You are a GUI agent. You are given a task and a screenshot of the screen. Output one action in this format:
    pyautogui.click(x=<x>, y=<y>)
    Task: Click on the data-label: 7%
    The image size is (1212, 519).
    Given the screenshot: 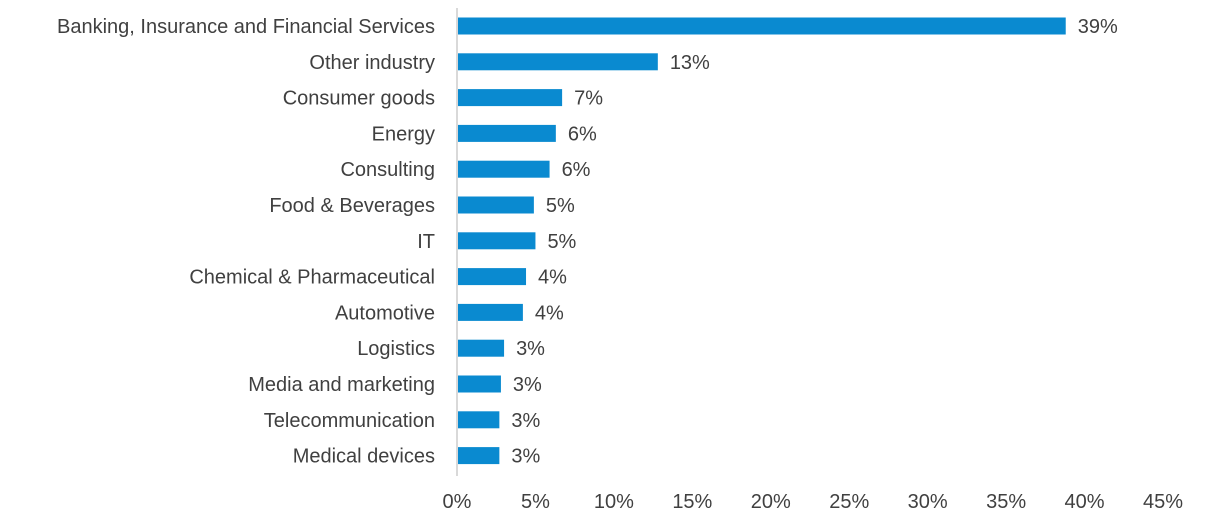 What is the action you would take?
    pyautogui.click(x=588, y=99)
    